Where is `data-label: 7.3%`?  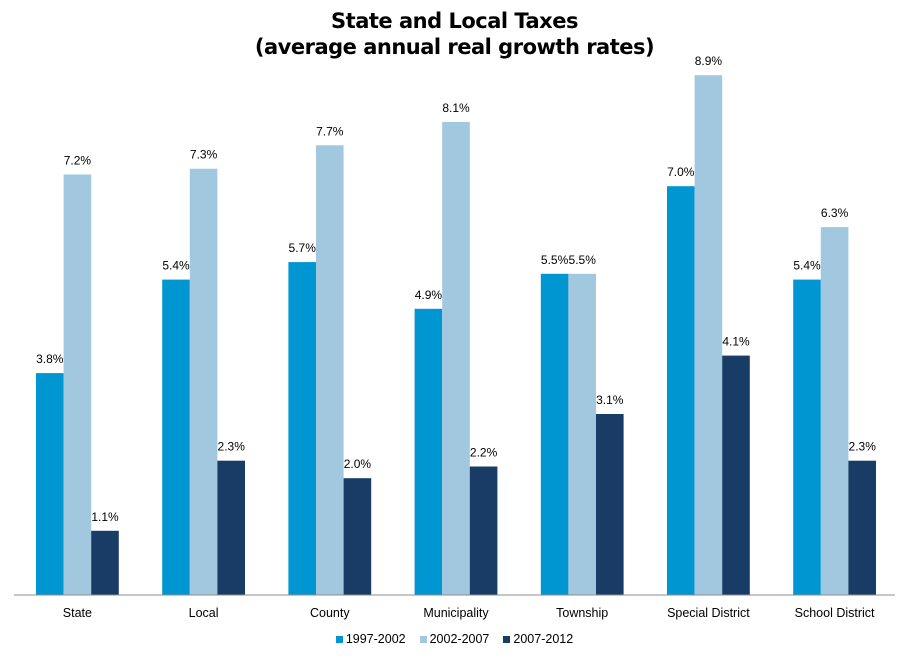 data-label: 7.3% is located at coordinates (204, 155).